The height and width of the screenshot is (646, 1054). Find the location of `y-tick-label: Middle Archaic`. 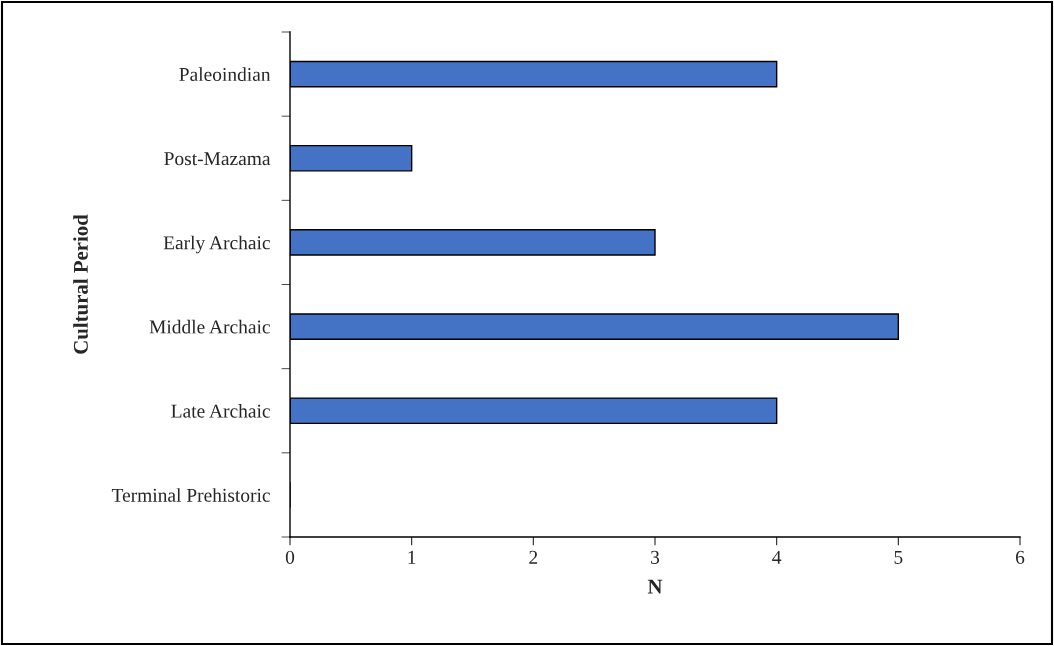

y-tick-label: Middle Archaic is located at coordinates (209, 326).